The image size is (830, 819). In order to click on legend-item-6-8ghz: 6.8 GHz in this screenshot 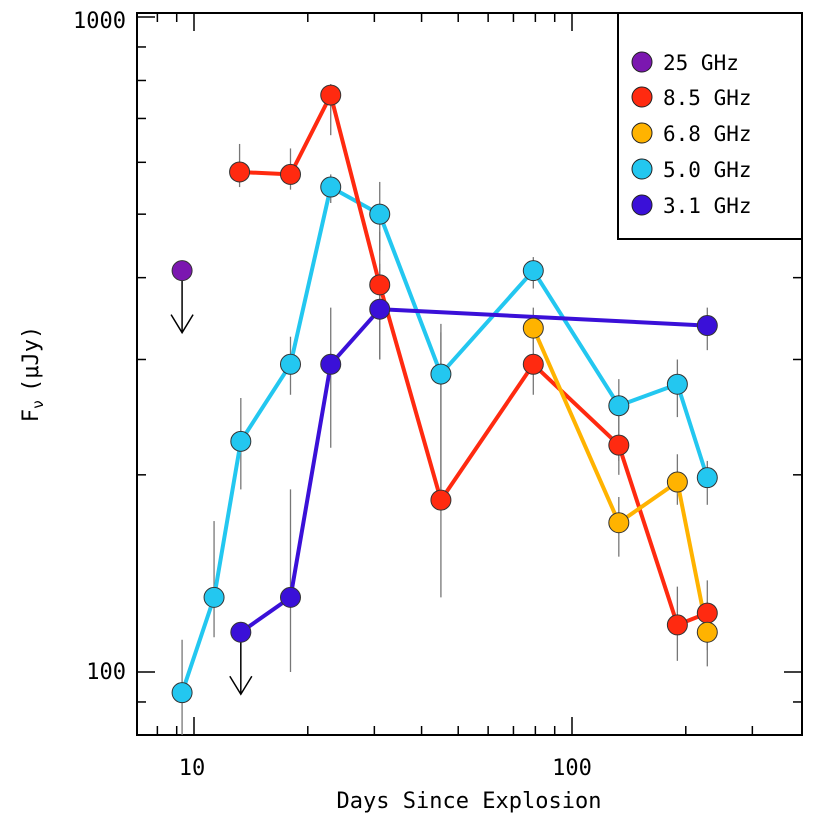, I will do `click(691, 134)`.